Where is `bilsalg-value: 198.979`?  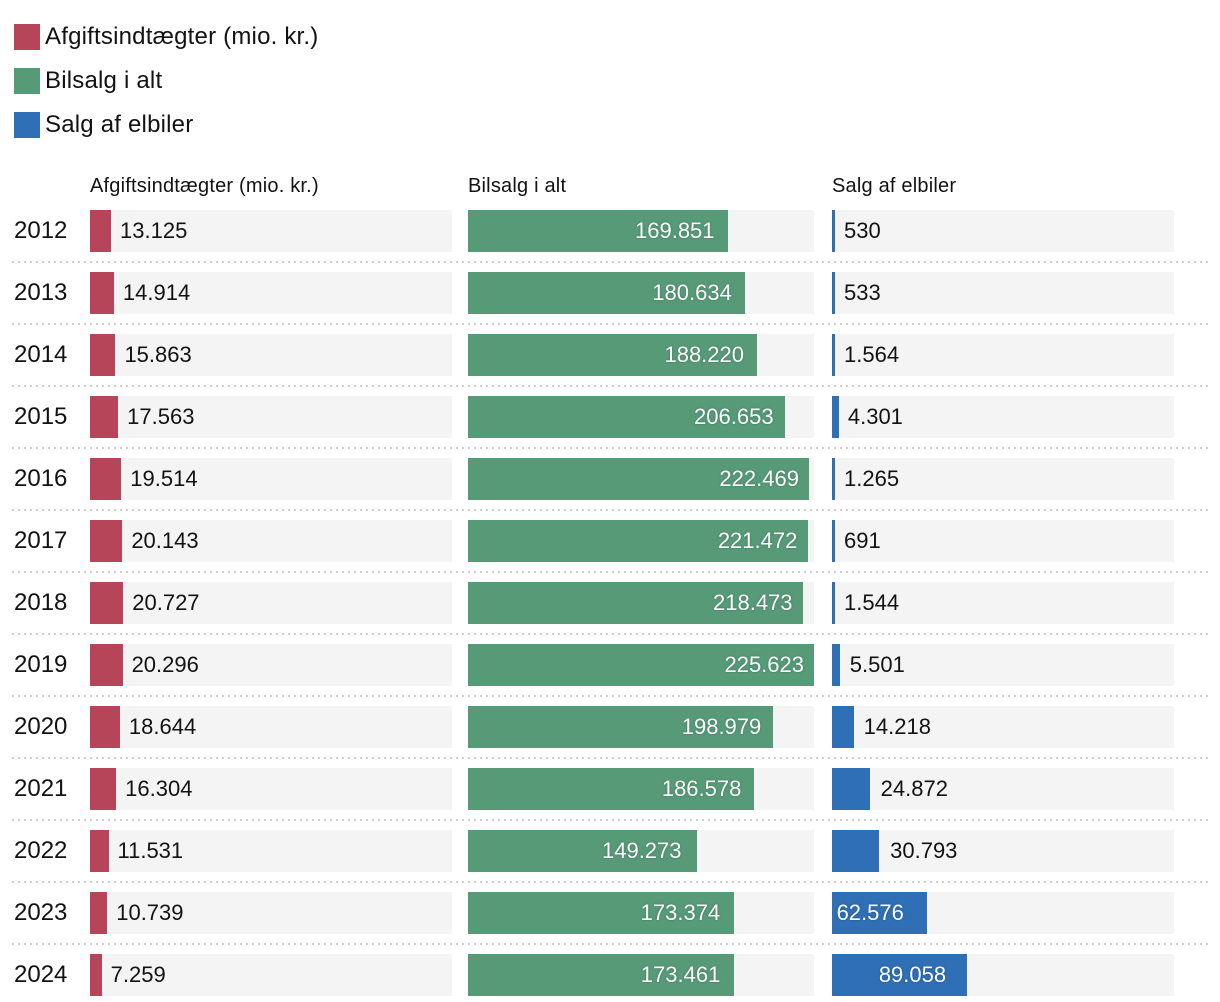
bilsalg-value: 198.979 is located at coordinates (721, 726).